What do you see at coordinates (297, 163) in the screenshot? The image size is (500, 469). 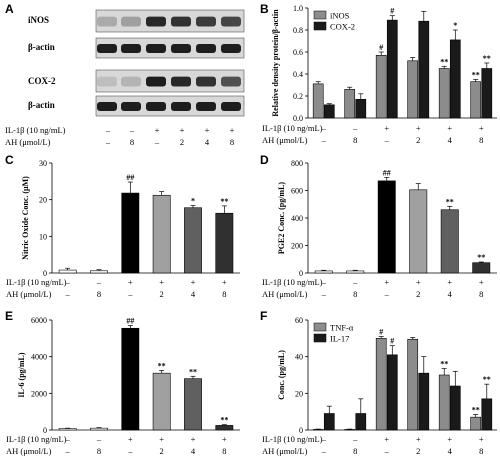 I see `y-tick-label: 800` at bounding box center [297, 163].